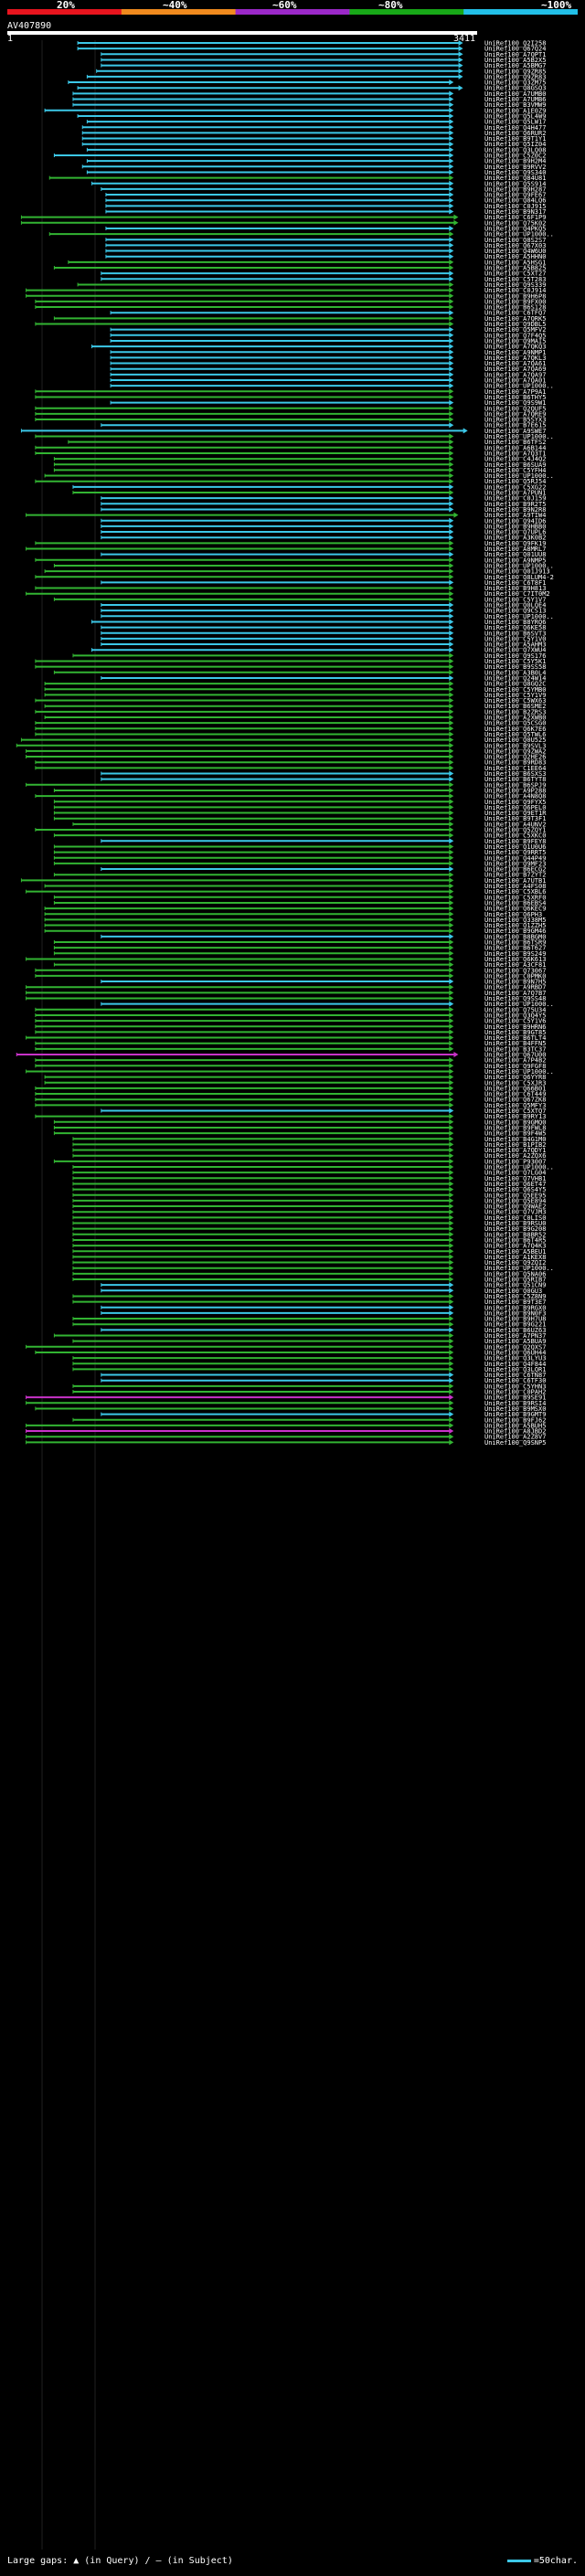  I want to click on hit-row: UniRef100_Q9MF23, so click(299, 863).